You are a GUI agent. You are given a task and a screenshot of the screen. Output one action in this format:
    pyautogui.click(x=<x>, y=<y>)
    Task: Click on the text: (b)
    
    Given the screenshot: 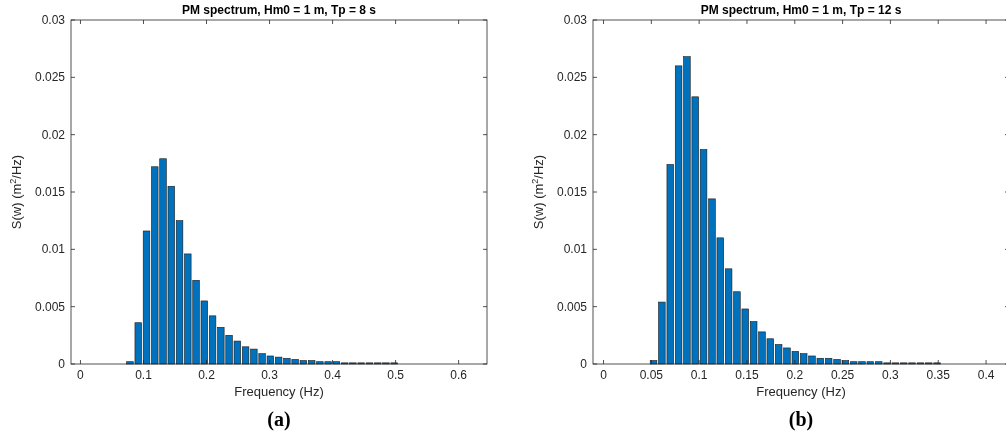 What is the action you would take?
    pyautogui.click(x=801, y=419)
    